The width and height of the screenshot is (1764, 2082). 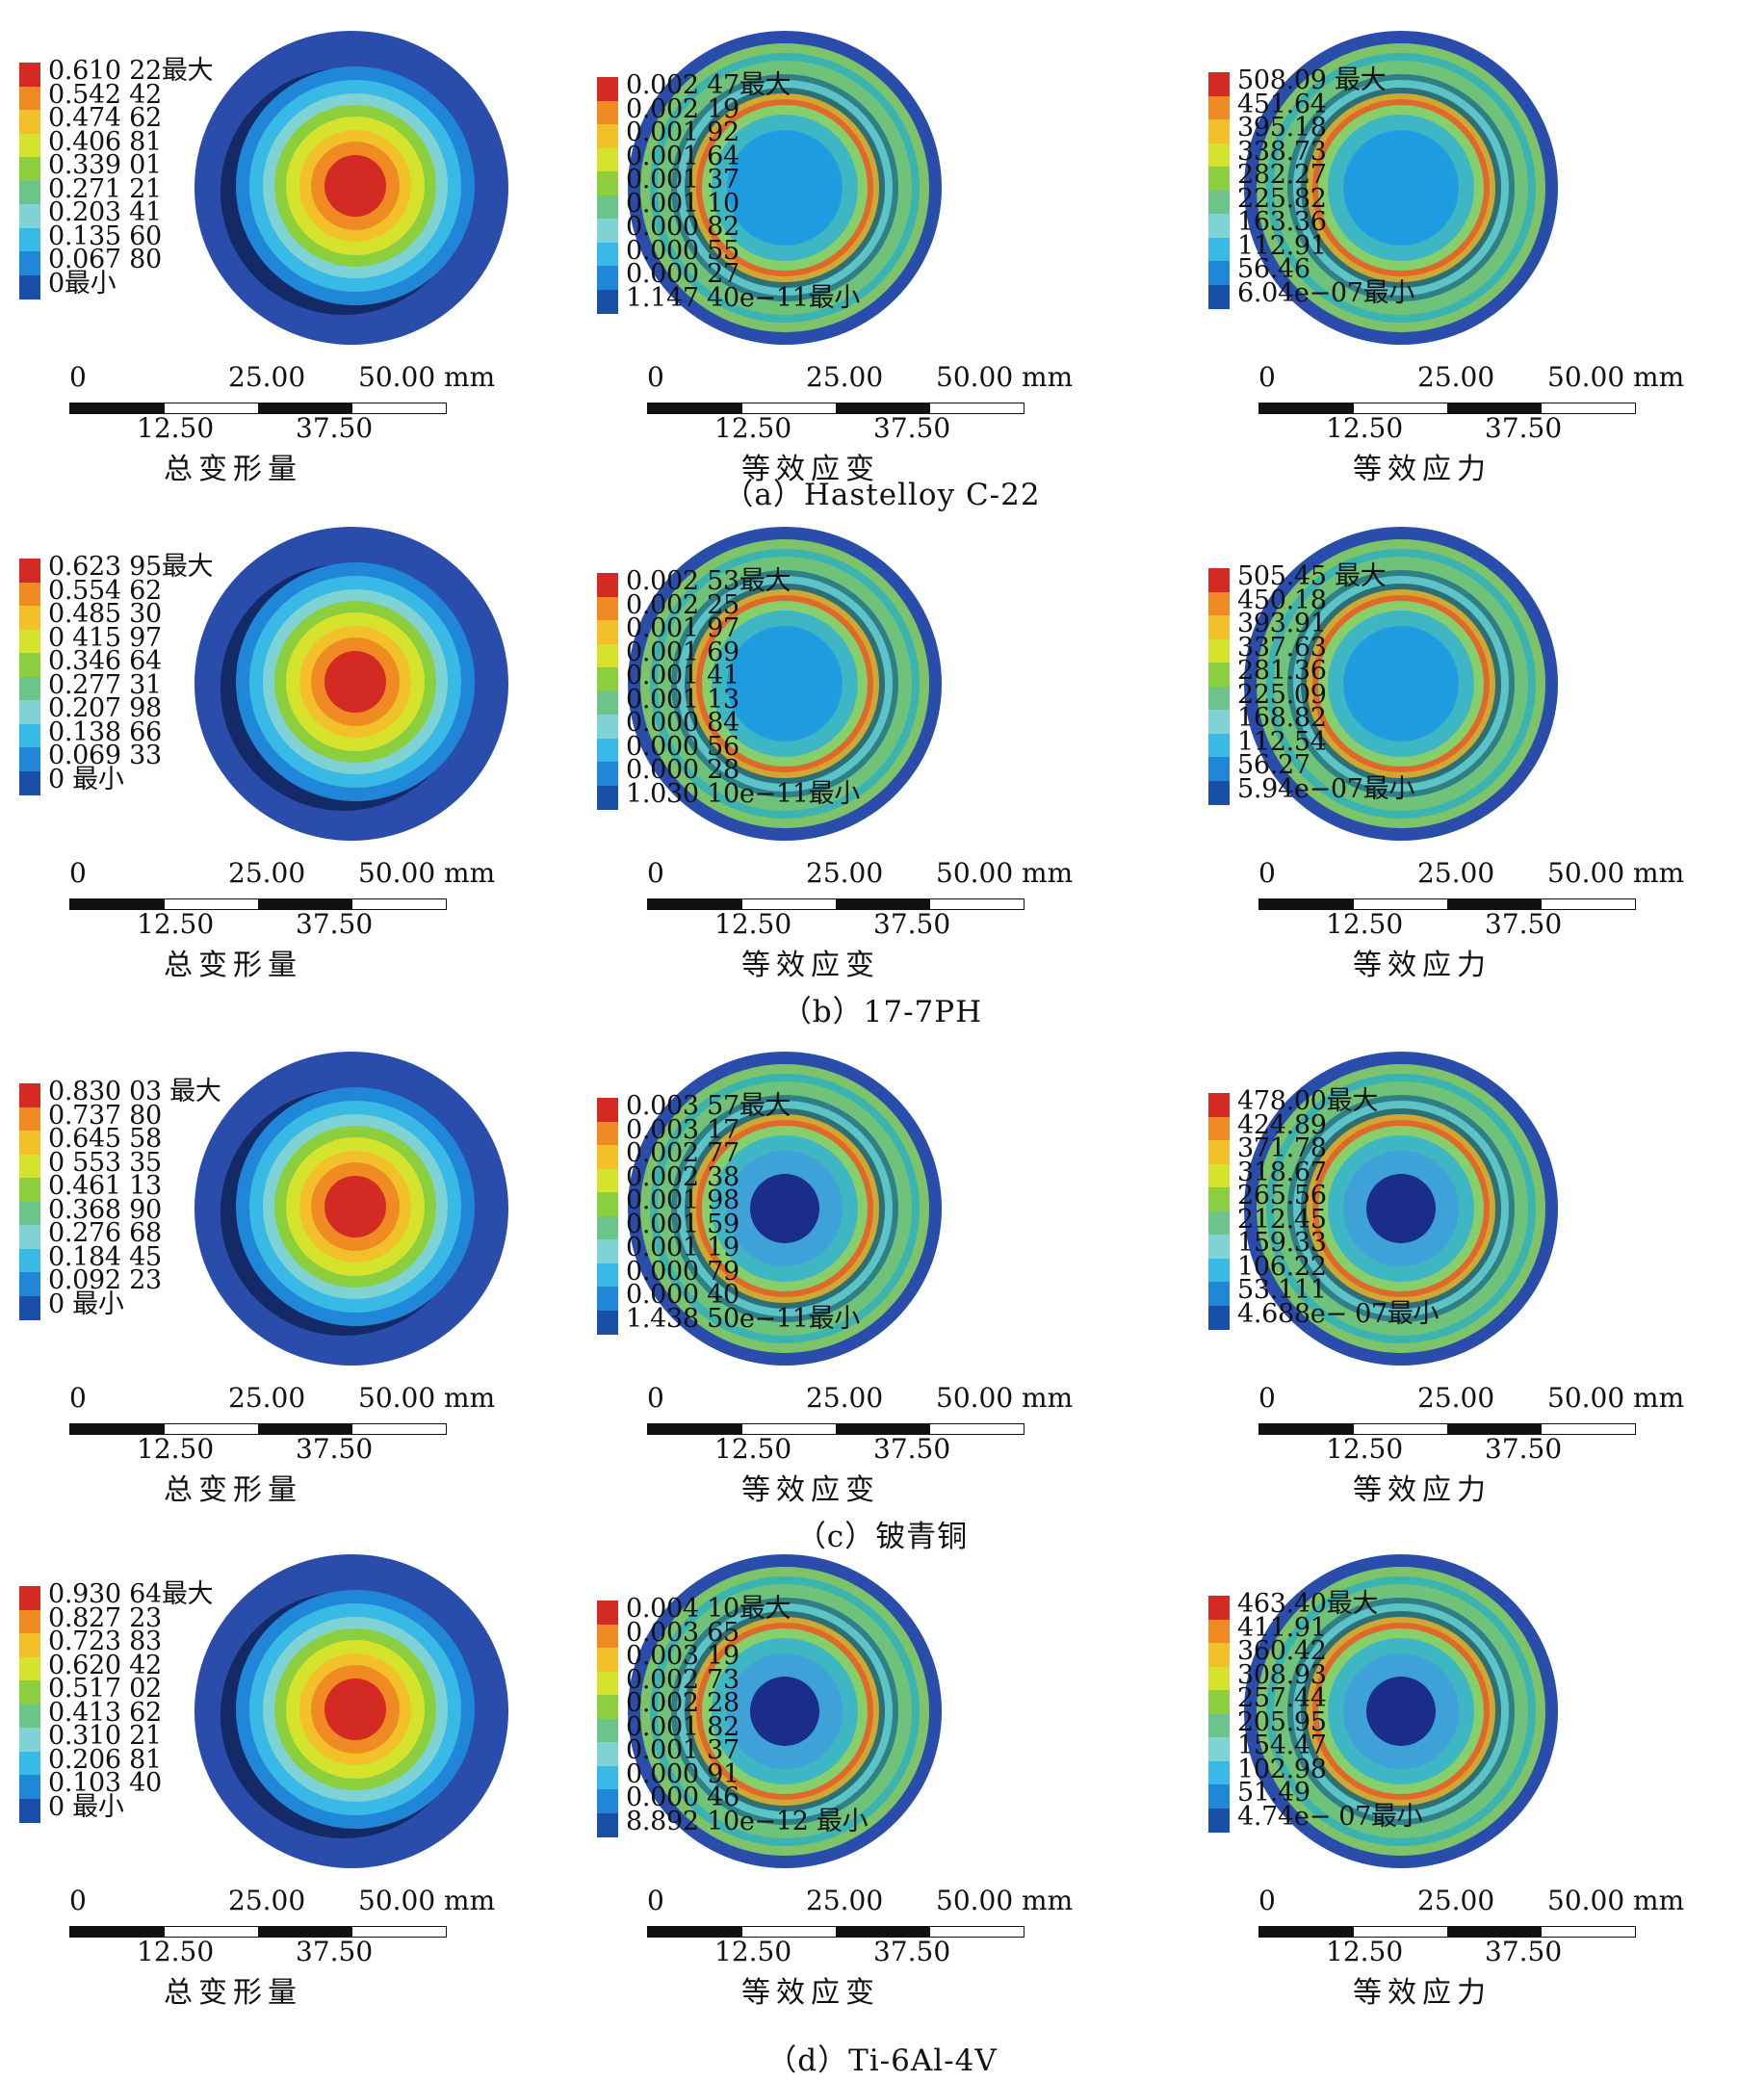 What do you see at coordinates (1282, 1219) in the screenshot?
I see `legend-label: 212.45` at bounding box center [1282, 1219].